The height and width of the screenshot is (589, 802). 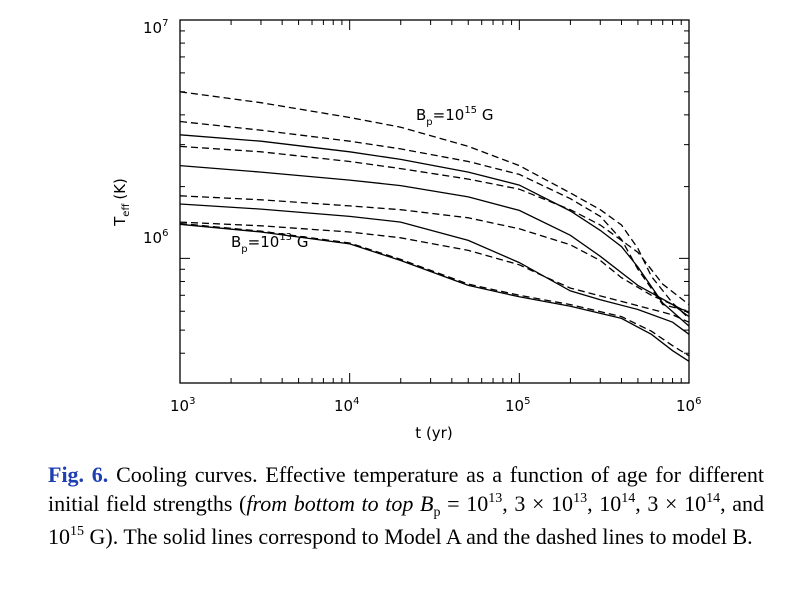 I want to click on x-axis-label: t (yr), so click(x=433, y=433).